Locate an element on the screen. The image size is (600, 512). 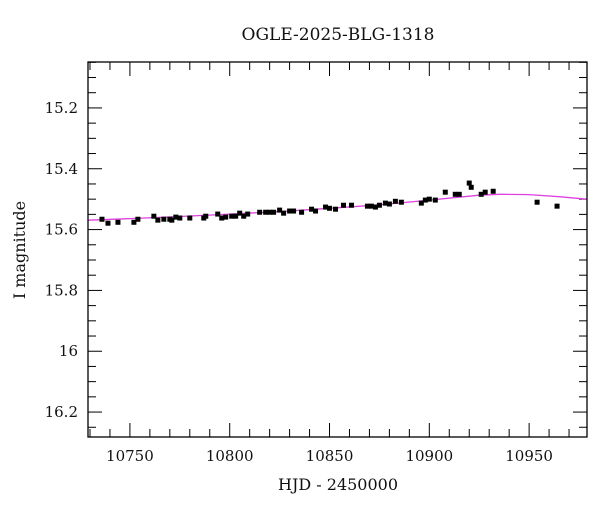
y-tick-label: 15.2 is located at coordinates (61, 108).